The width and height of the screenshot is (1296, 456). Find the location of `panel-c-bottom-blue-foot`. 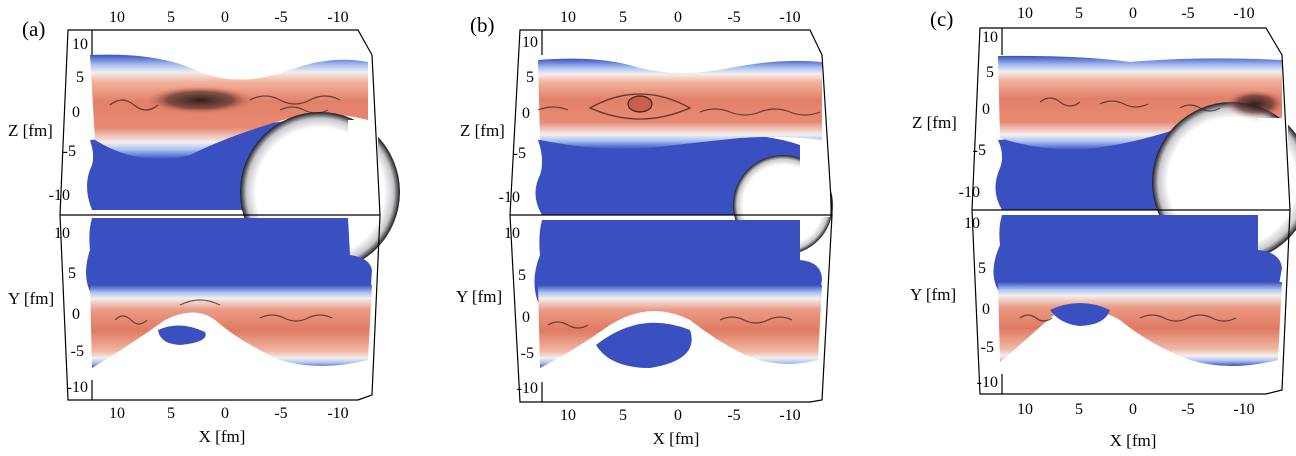

panel-c-bottom-blue-foot is located at coordinates (1080, 314).